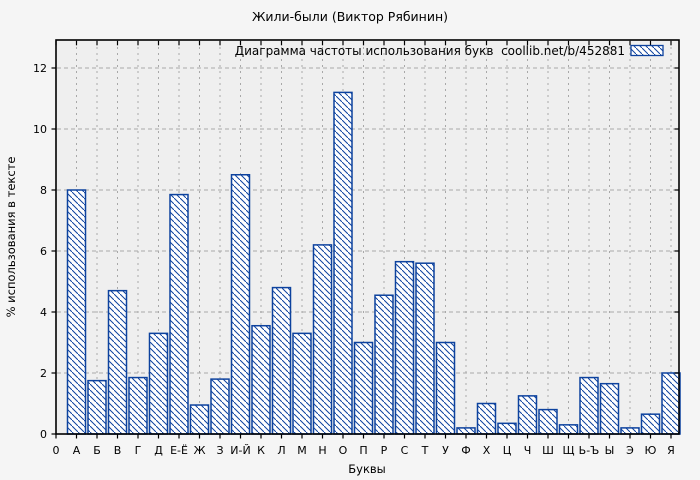  Describe the element at coordinates (179, 450) in the screenshot. I see `x-tick-label-Е-Ё: Е-Ё` at that location.